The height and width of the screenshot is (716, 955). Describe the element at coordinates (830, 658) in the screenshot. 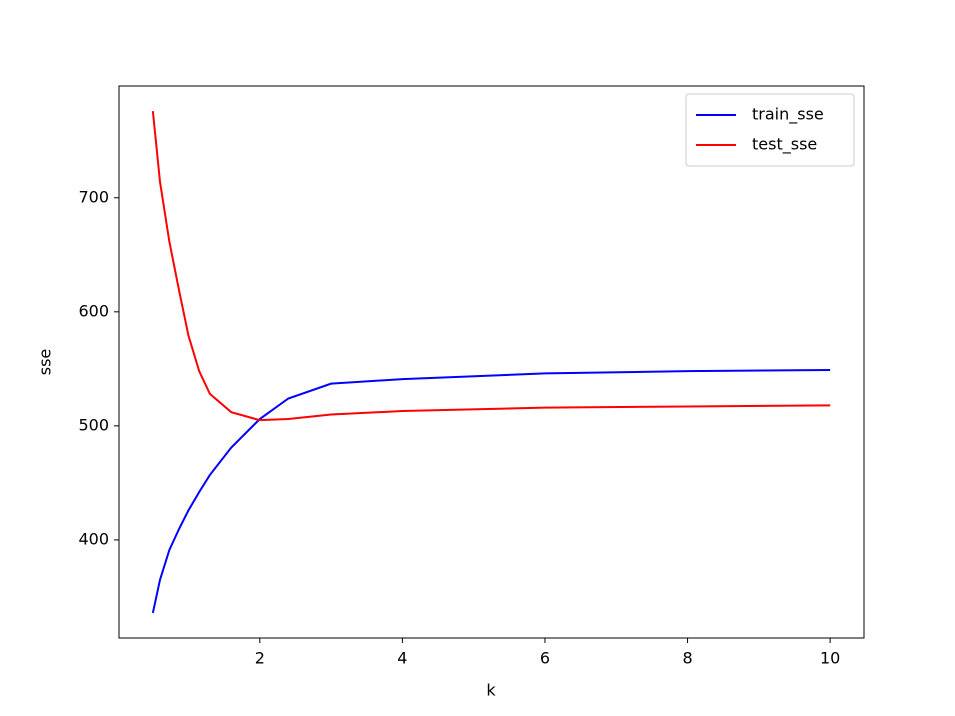

I see `x-tick-label: 10` at that location.